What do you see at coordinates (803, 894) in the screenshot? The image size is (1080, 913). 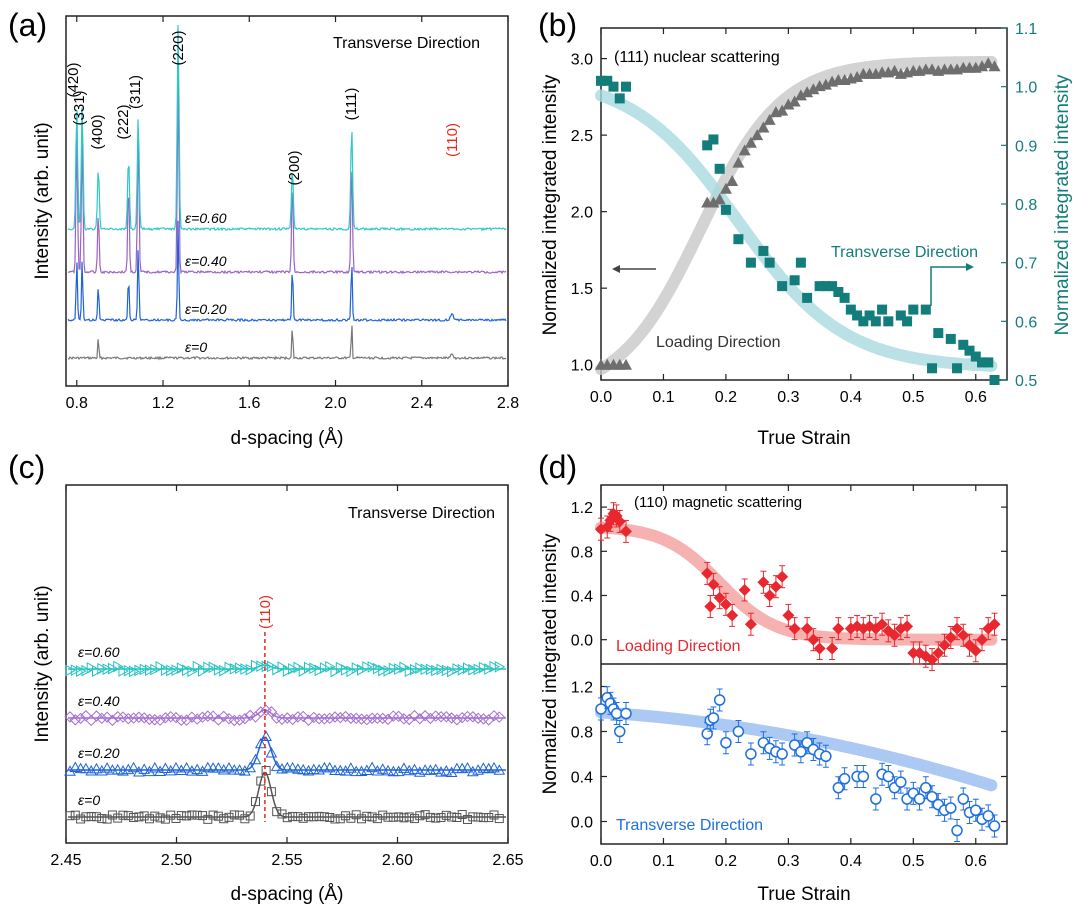 I see `panel-d-xlabel: True Strain` at bounding box center [803, 894].